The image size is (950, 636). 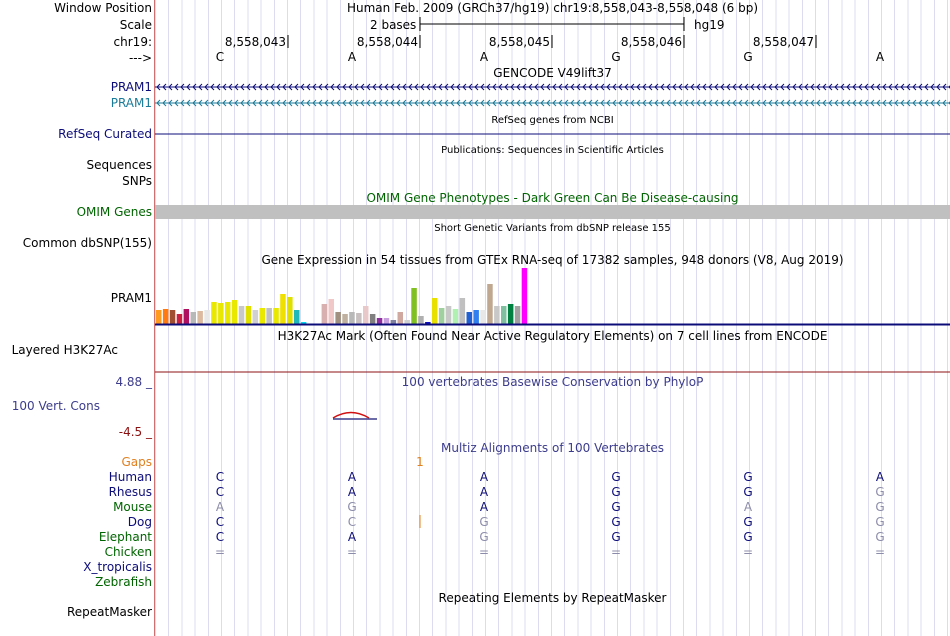 I want to click on species-label-human: Human, so click(x=130, y=477).